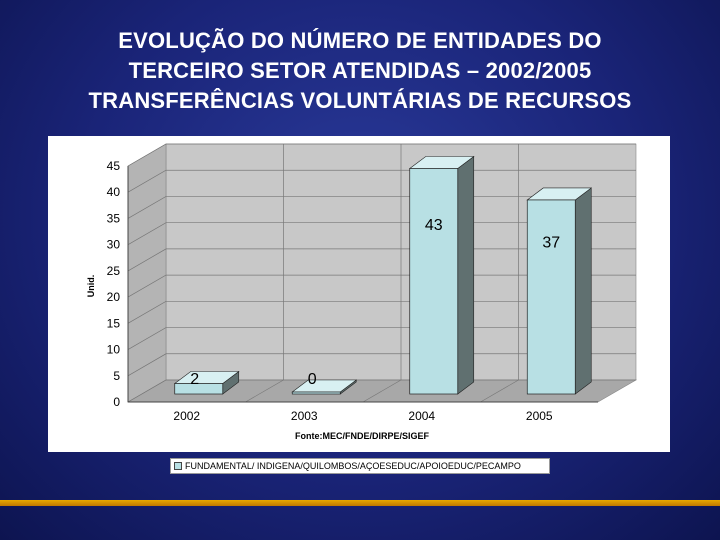 Image resolution: width=720 pixels, height=540 pixels. What do you see at coordinates (116, 376) in the screenshot?
I see `y-tick-label: 5` at bounding box center [116, 376].